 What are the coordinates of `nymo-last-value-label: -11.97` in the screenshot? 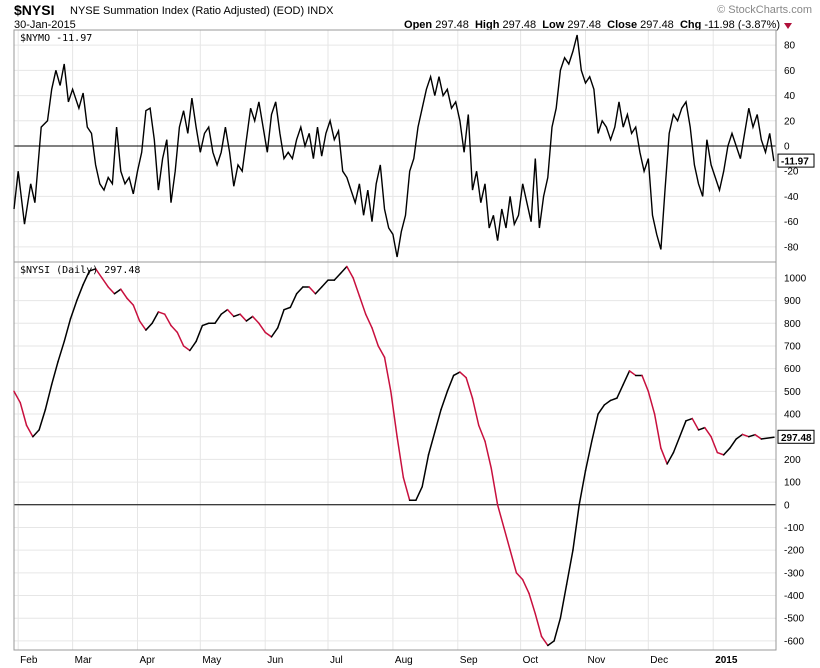 It's located at (795, 162).